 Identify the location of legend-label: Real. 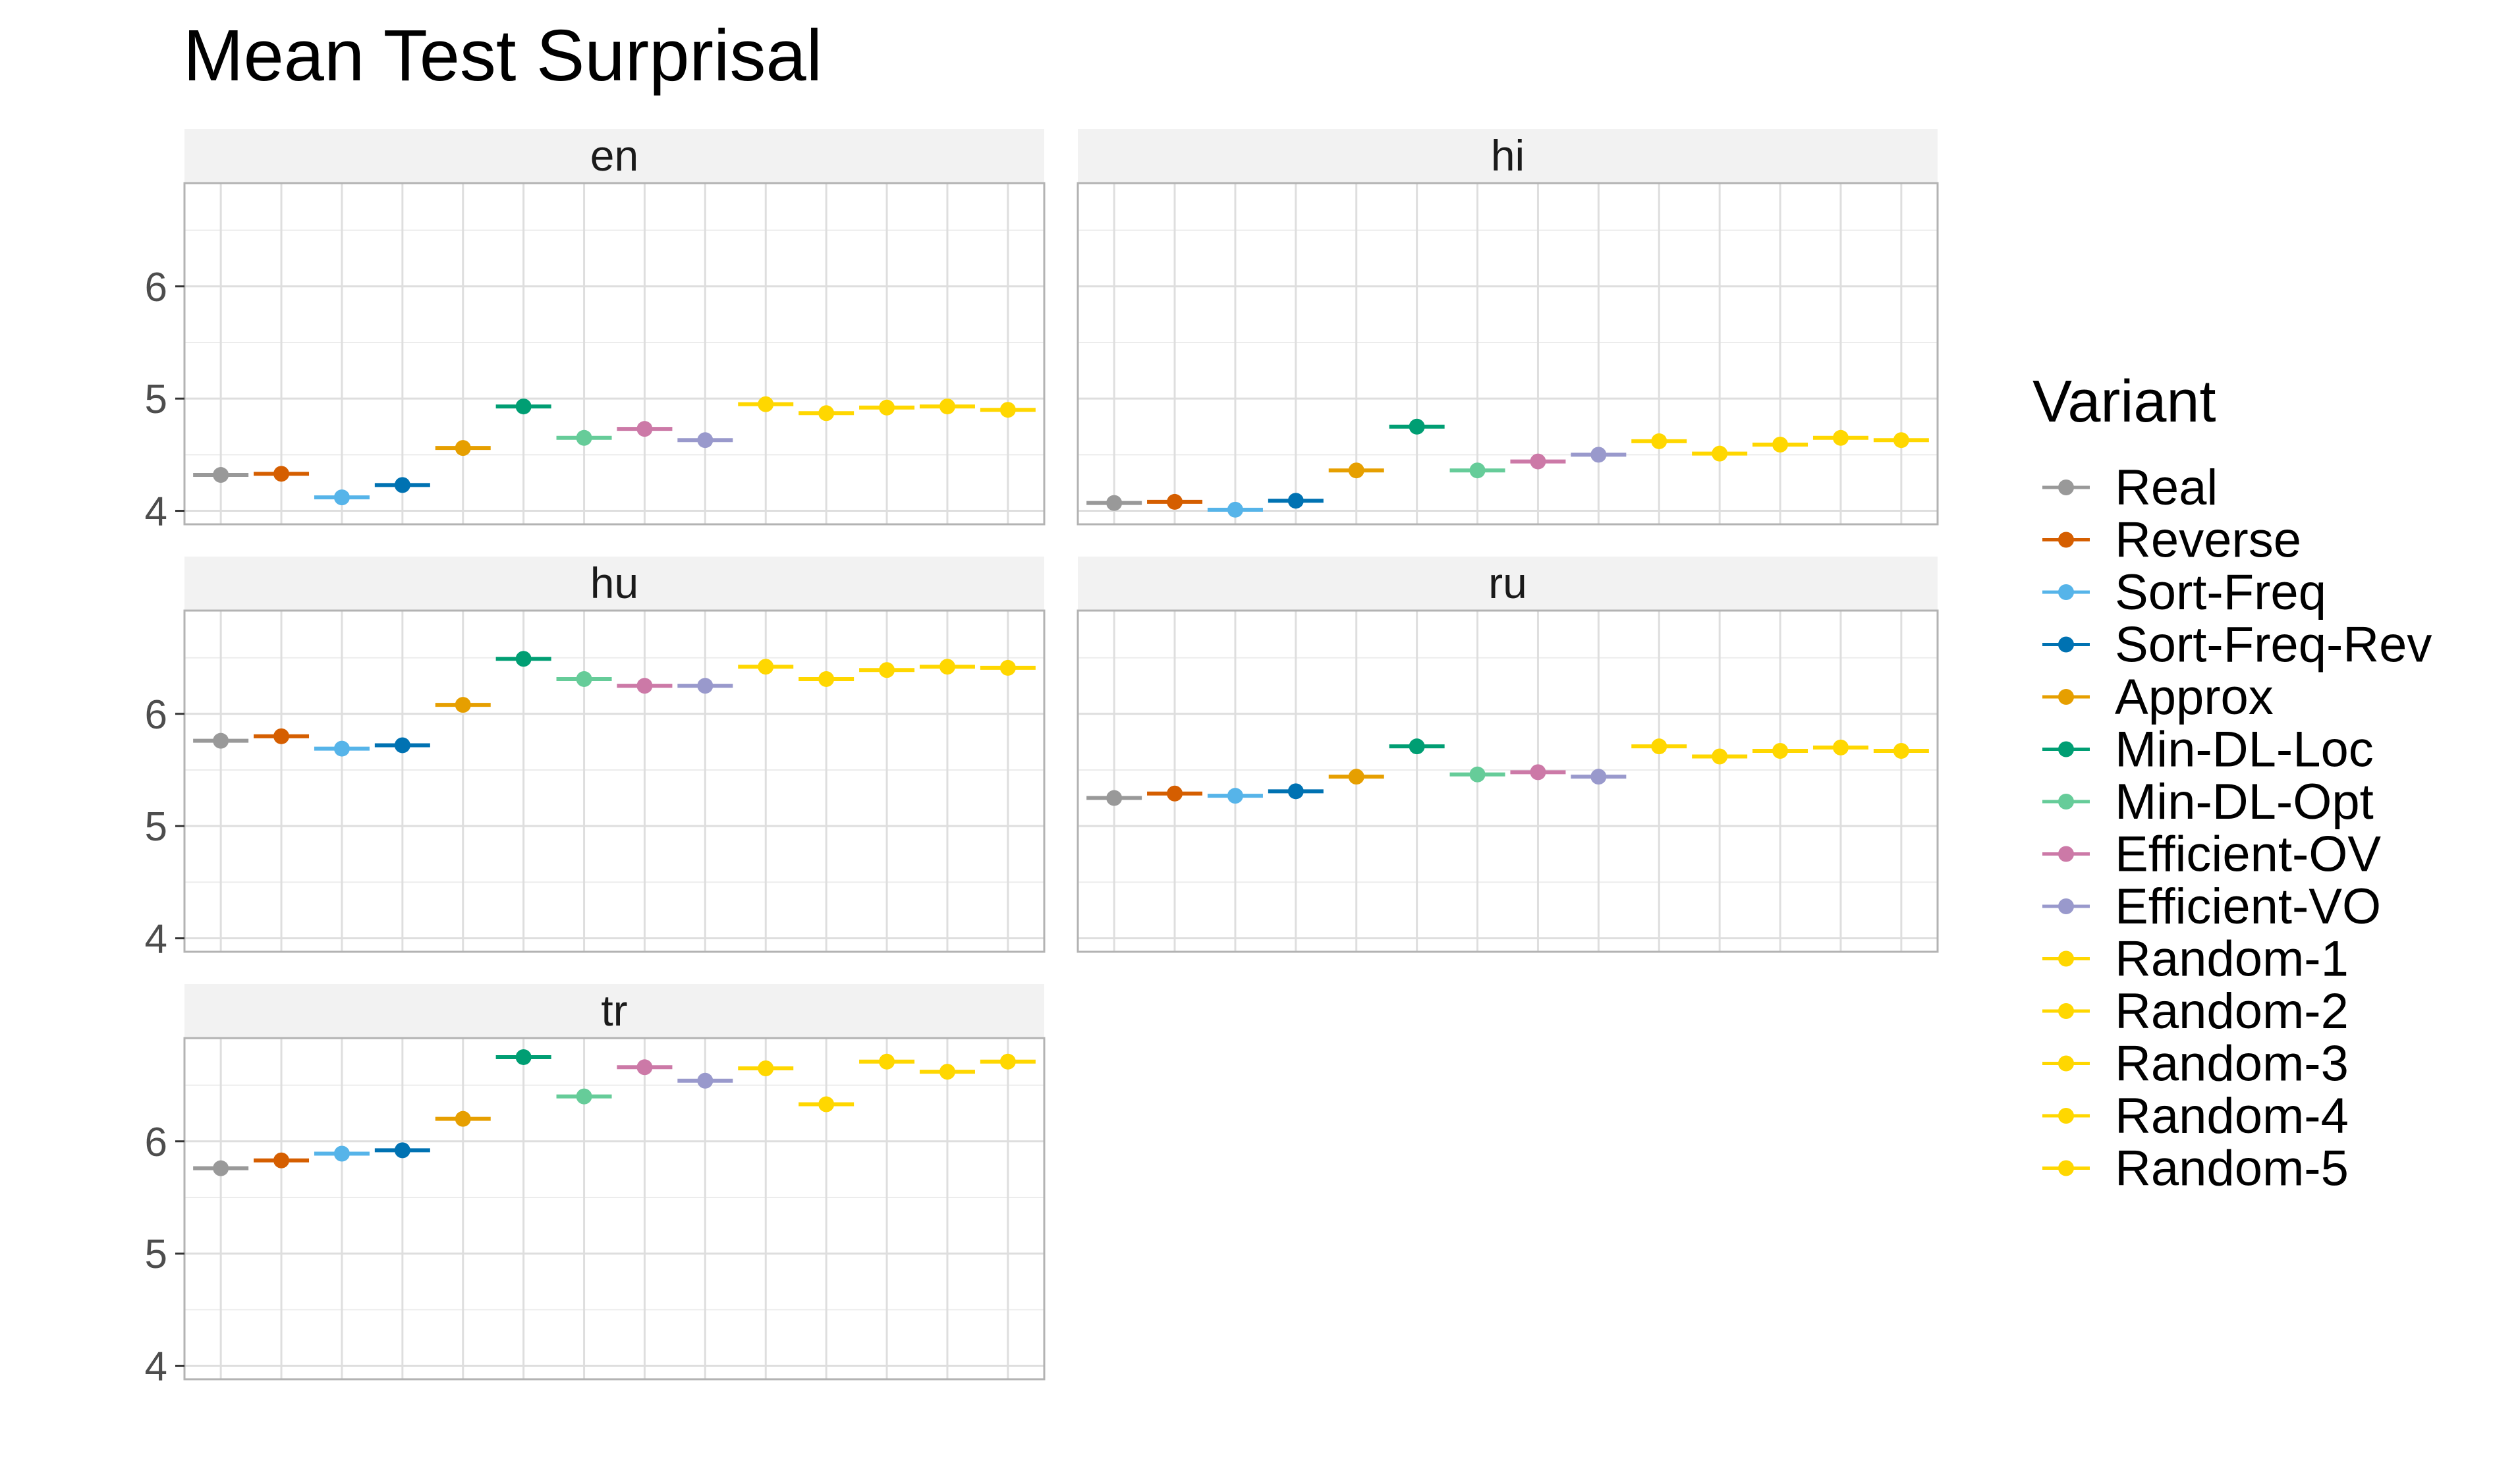
(2166, 488).